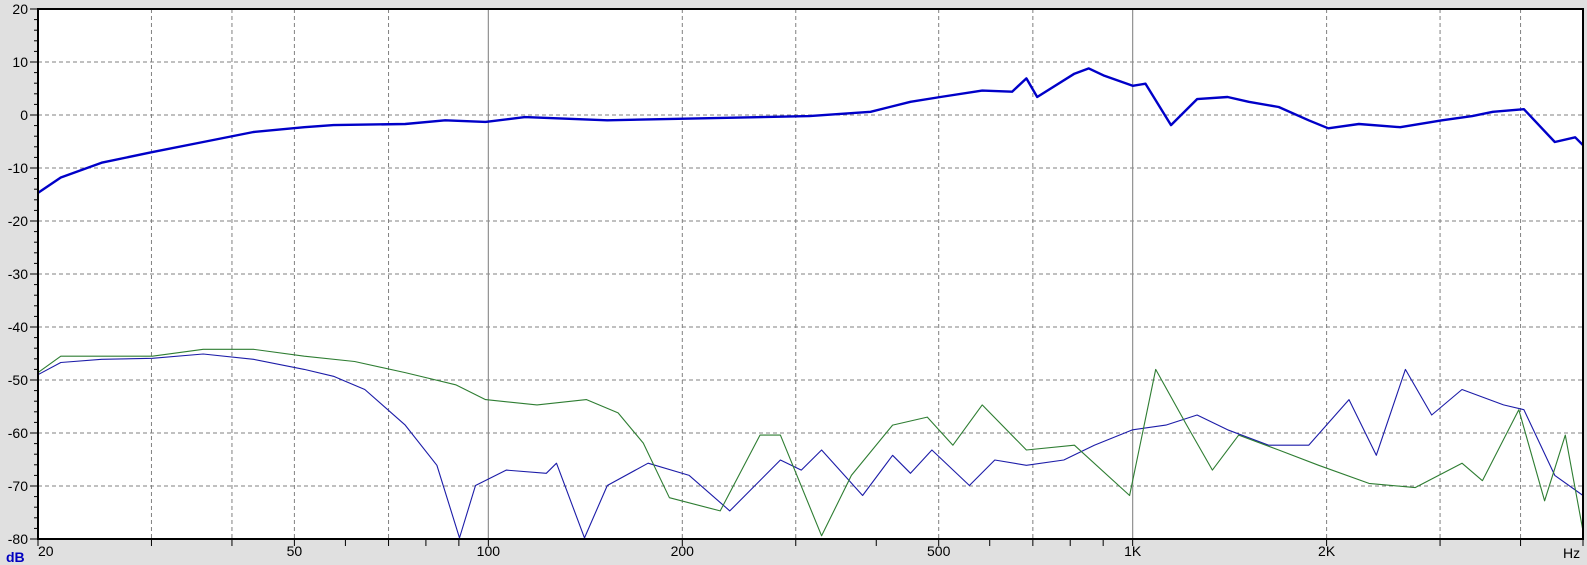 This screenshot has width=1587, height=565. I want to click on y-tick-label: -80, so click(18, 539).